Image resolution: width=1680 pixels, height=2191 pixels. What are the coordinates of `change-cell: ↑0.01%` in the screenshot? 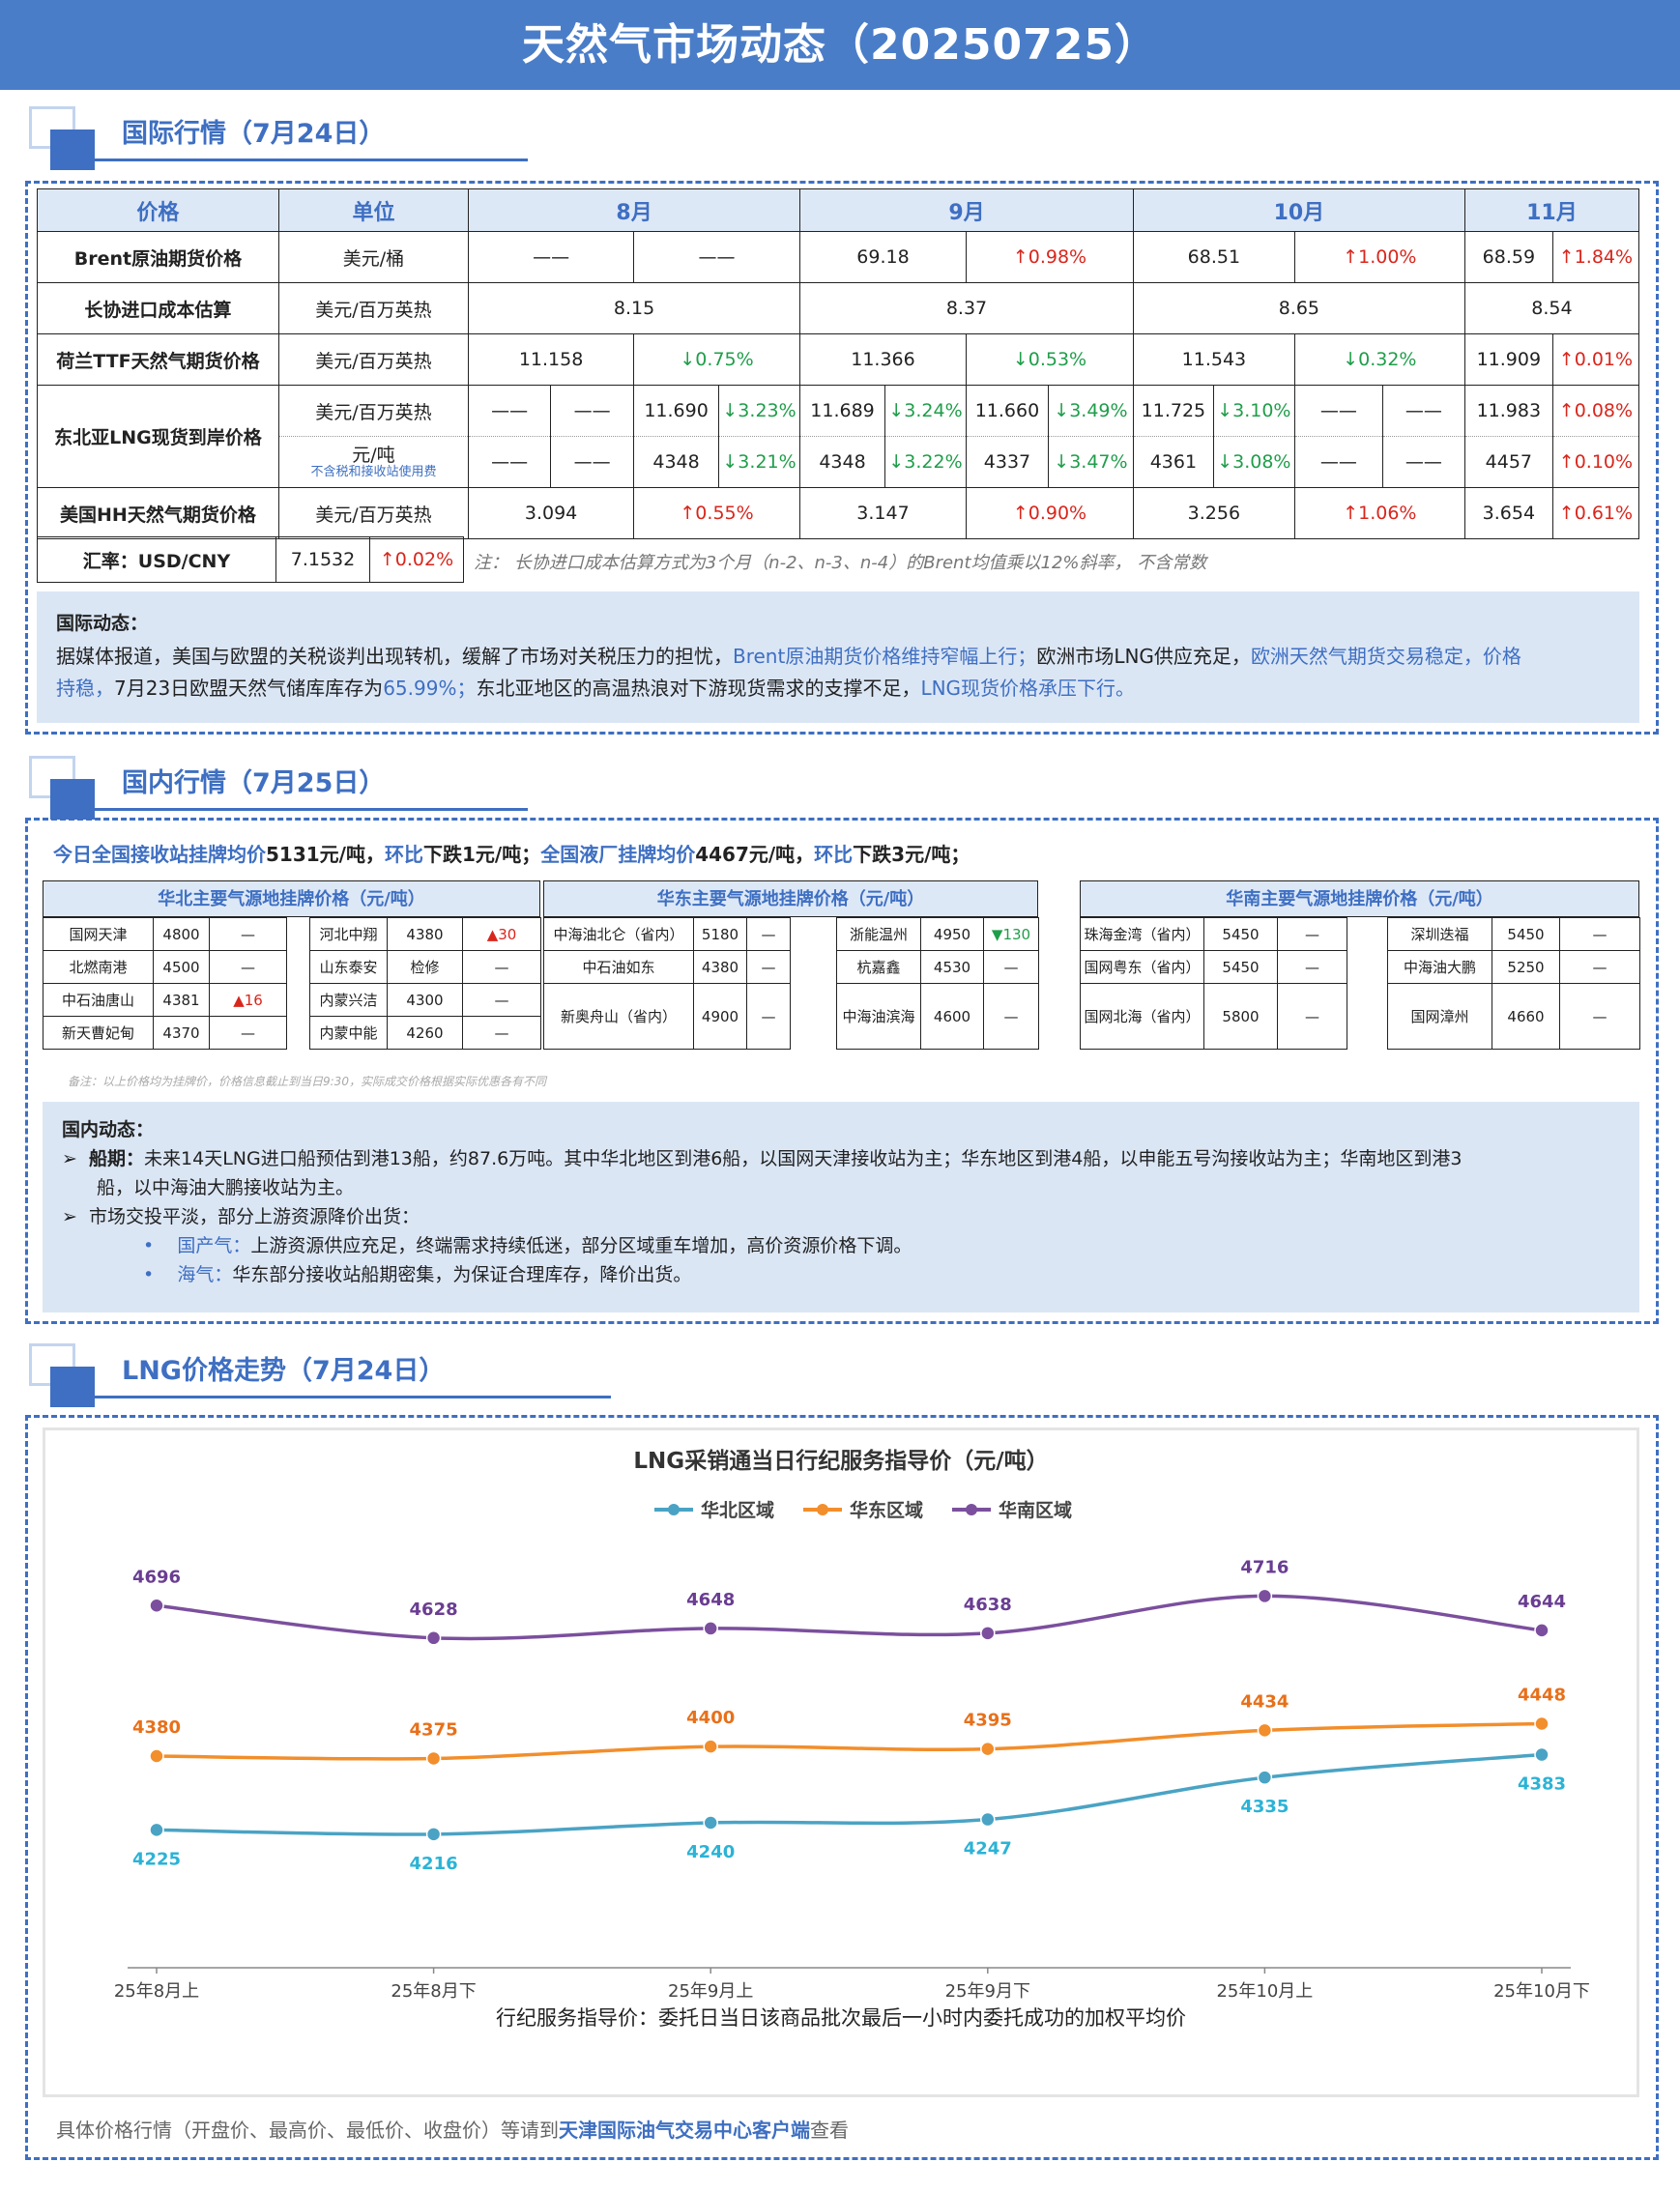 It's located at (1596, 360).